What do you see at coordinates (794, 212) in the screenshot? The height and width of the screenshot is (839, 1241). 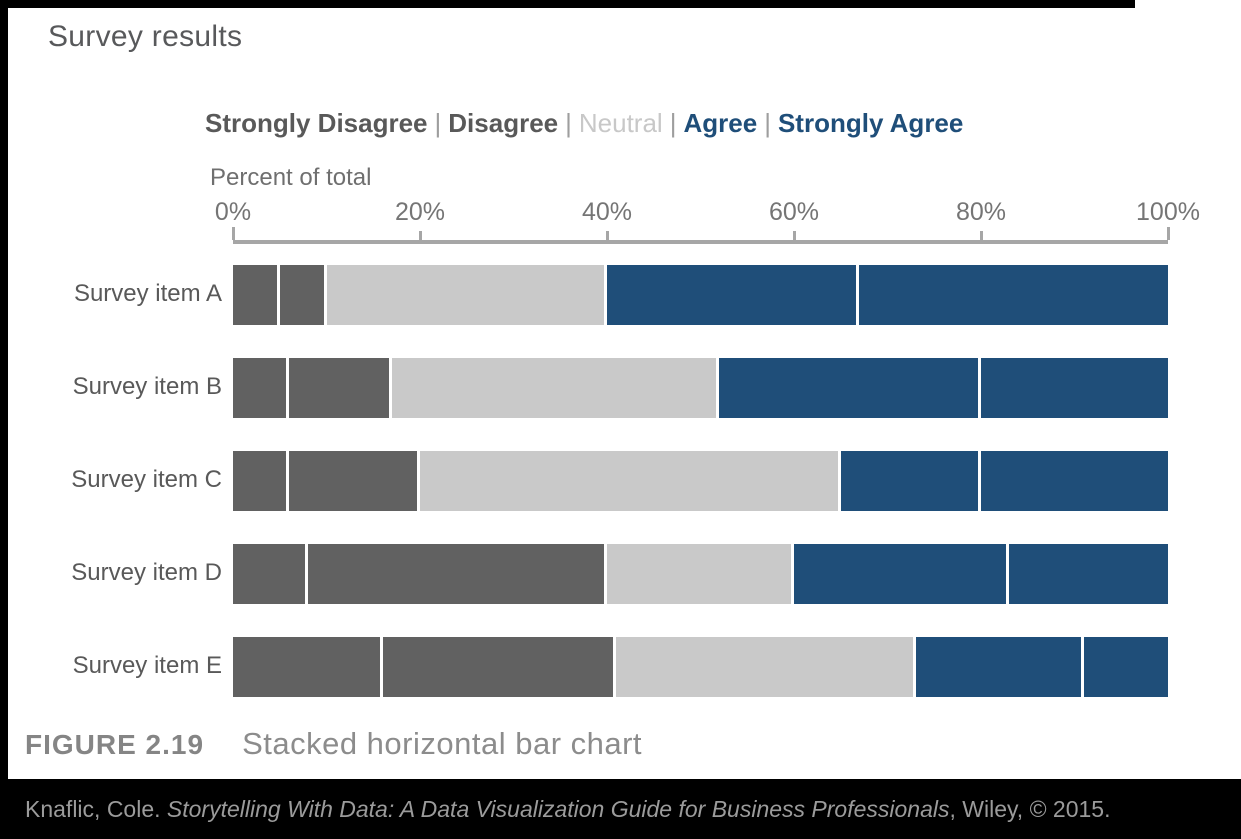 I see `x-tick-label: 60%` at bounding box center [794, 212].